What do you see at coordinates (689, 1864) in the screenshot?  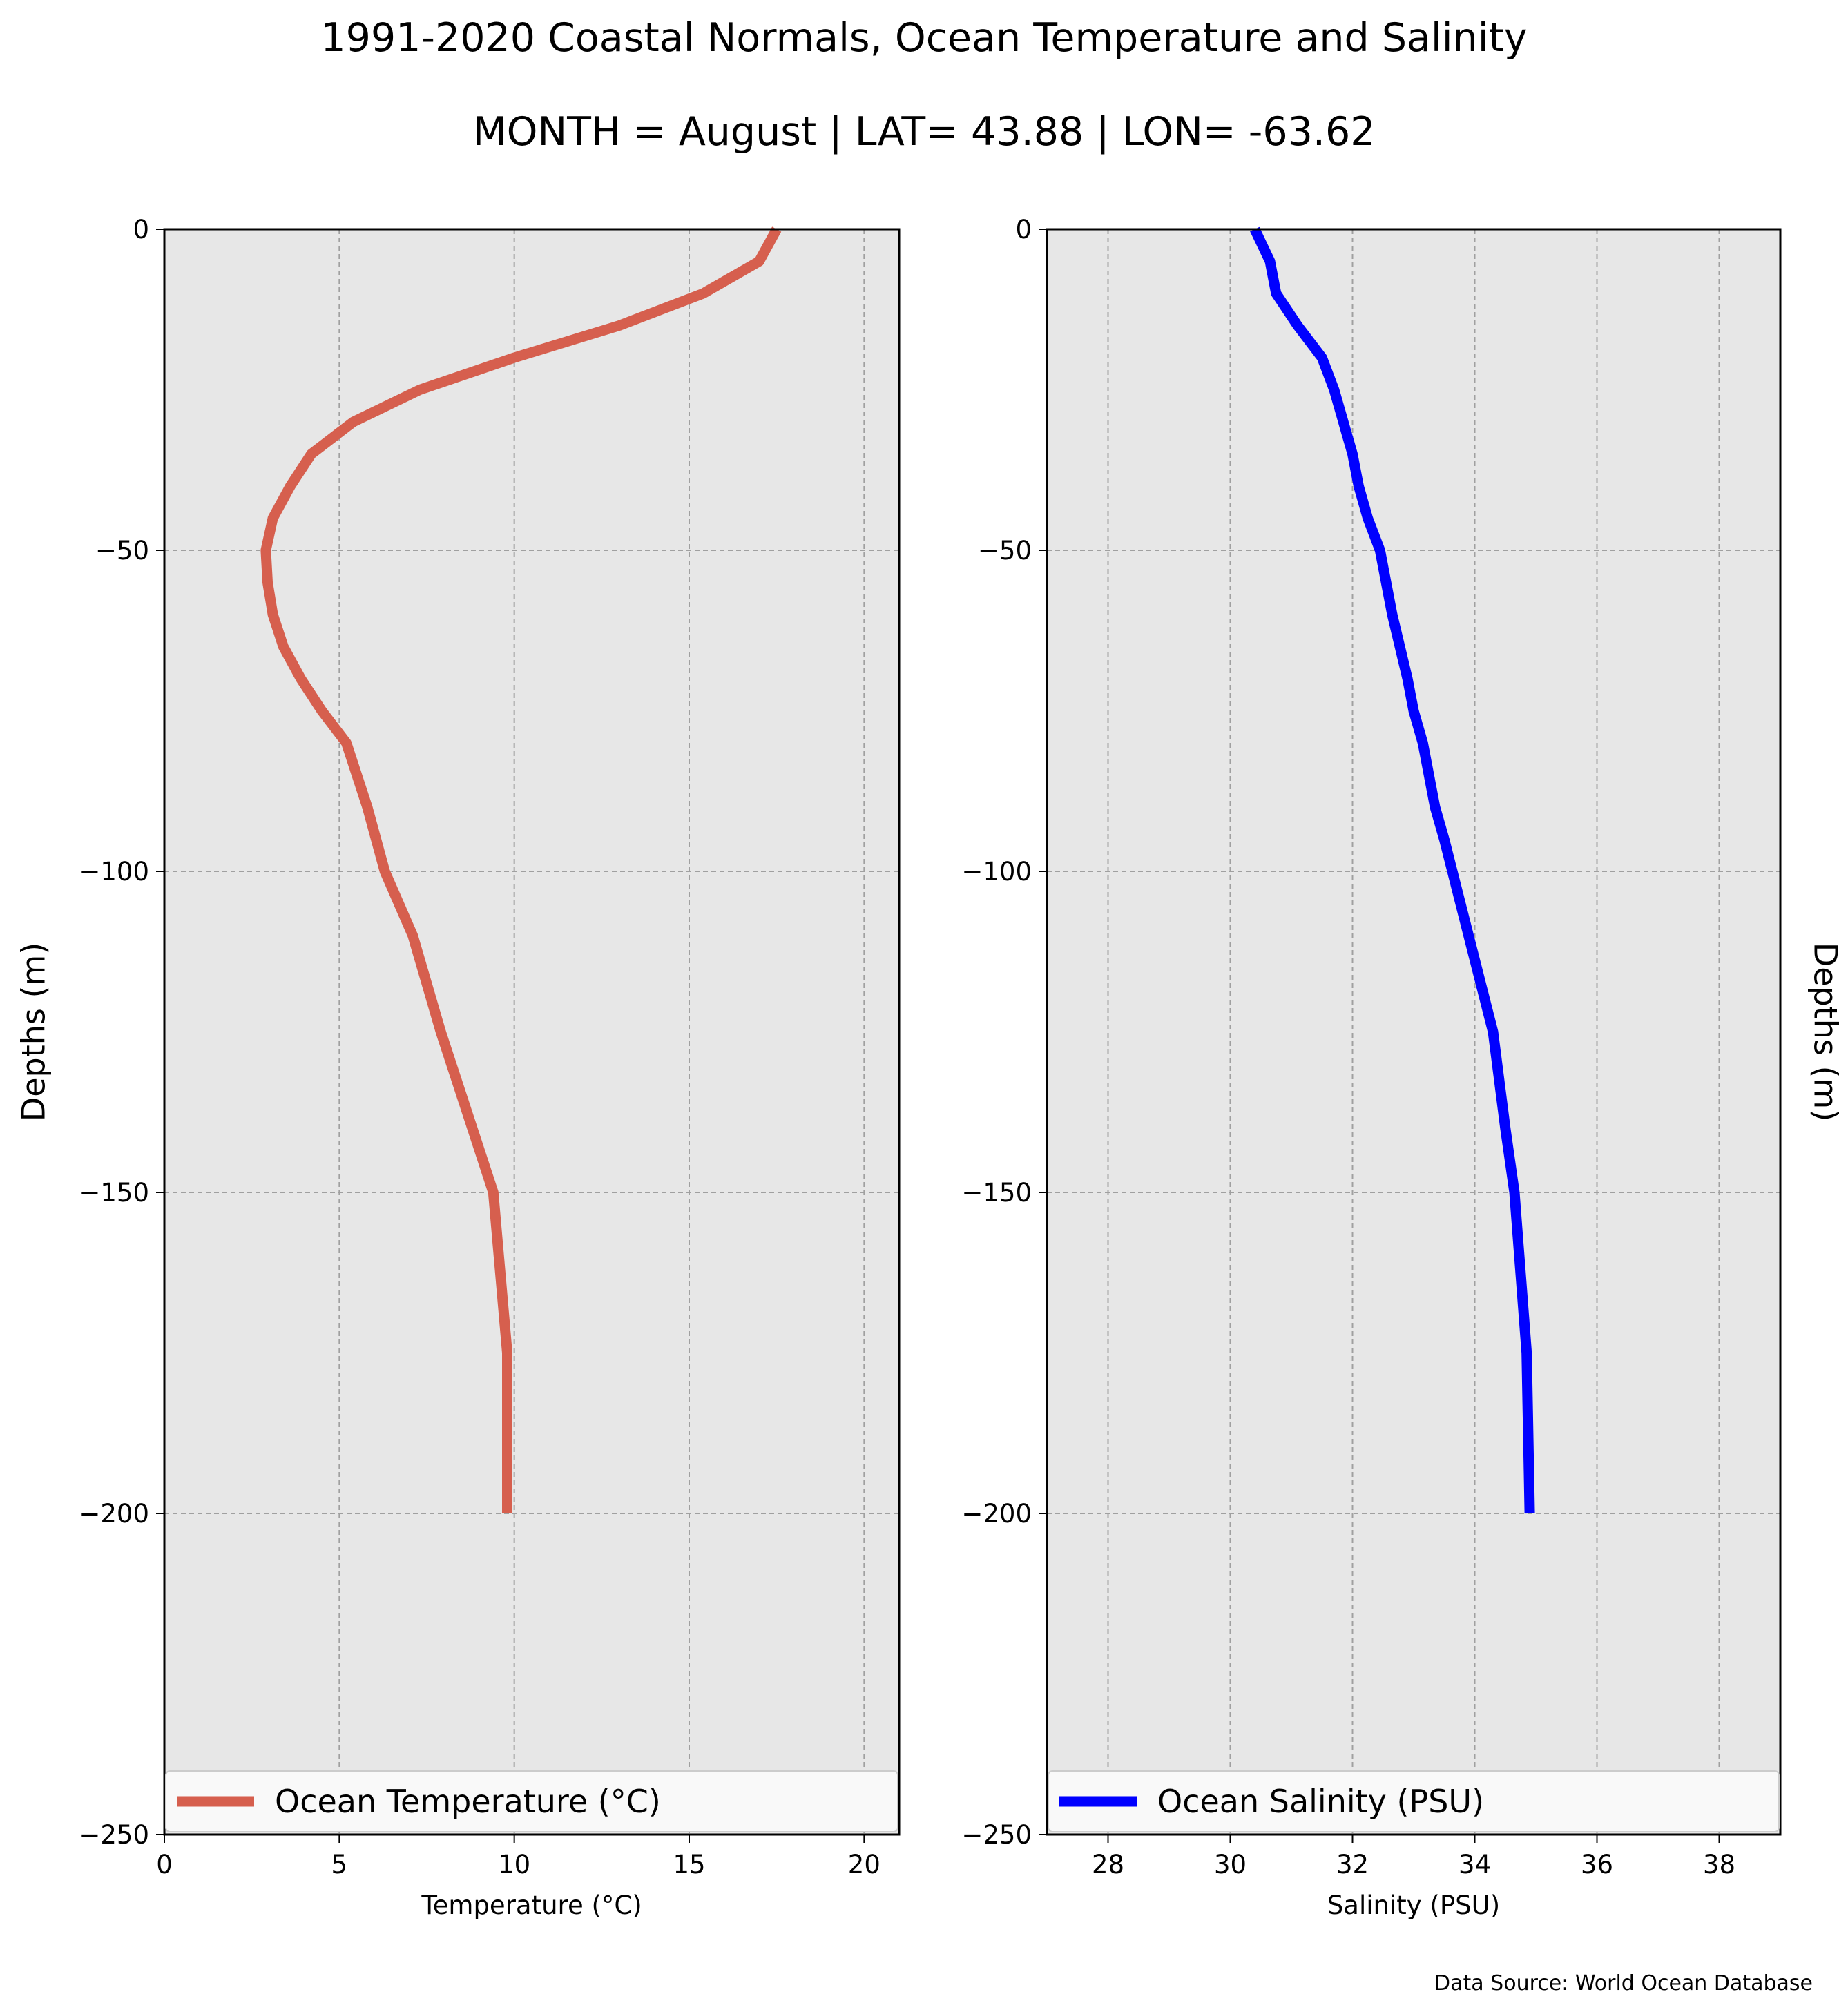 I see `temperature-x-tick-label: 15` at bounding box center [689, 1864].